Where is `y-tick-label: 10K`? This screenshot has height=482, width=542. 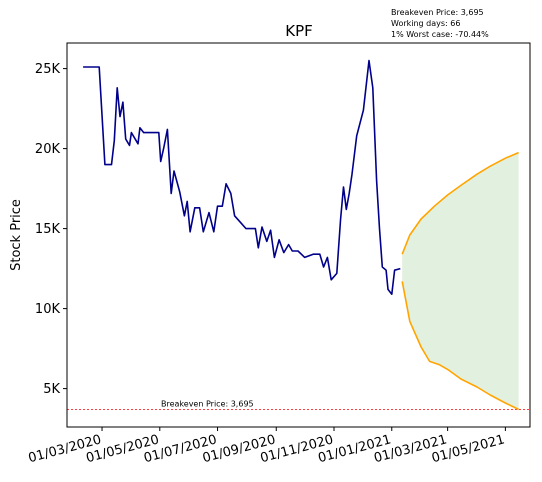 y-tick-label: 10K is located at coordinates (48, 309).